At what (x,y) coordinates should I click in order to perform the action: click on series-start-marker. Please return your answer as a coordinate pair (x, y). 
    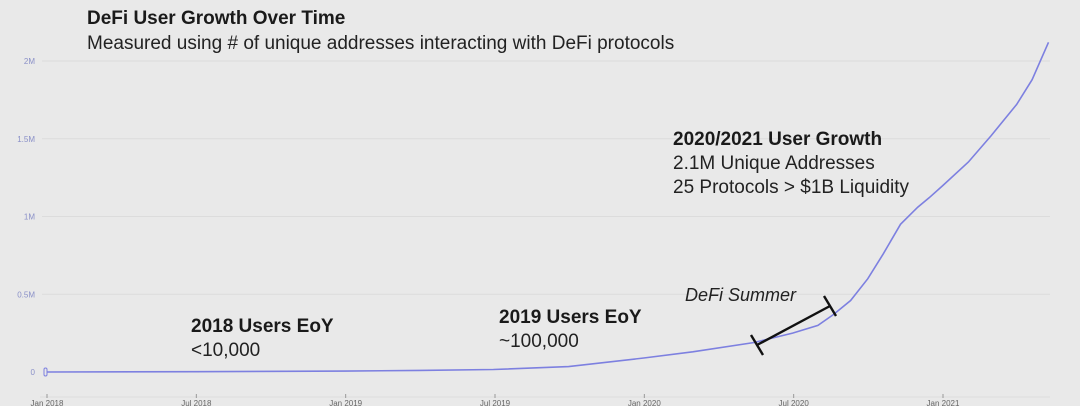
    Looking at the image, I should click on (45, 372).